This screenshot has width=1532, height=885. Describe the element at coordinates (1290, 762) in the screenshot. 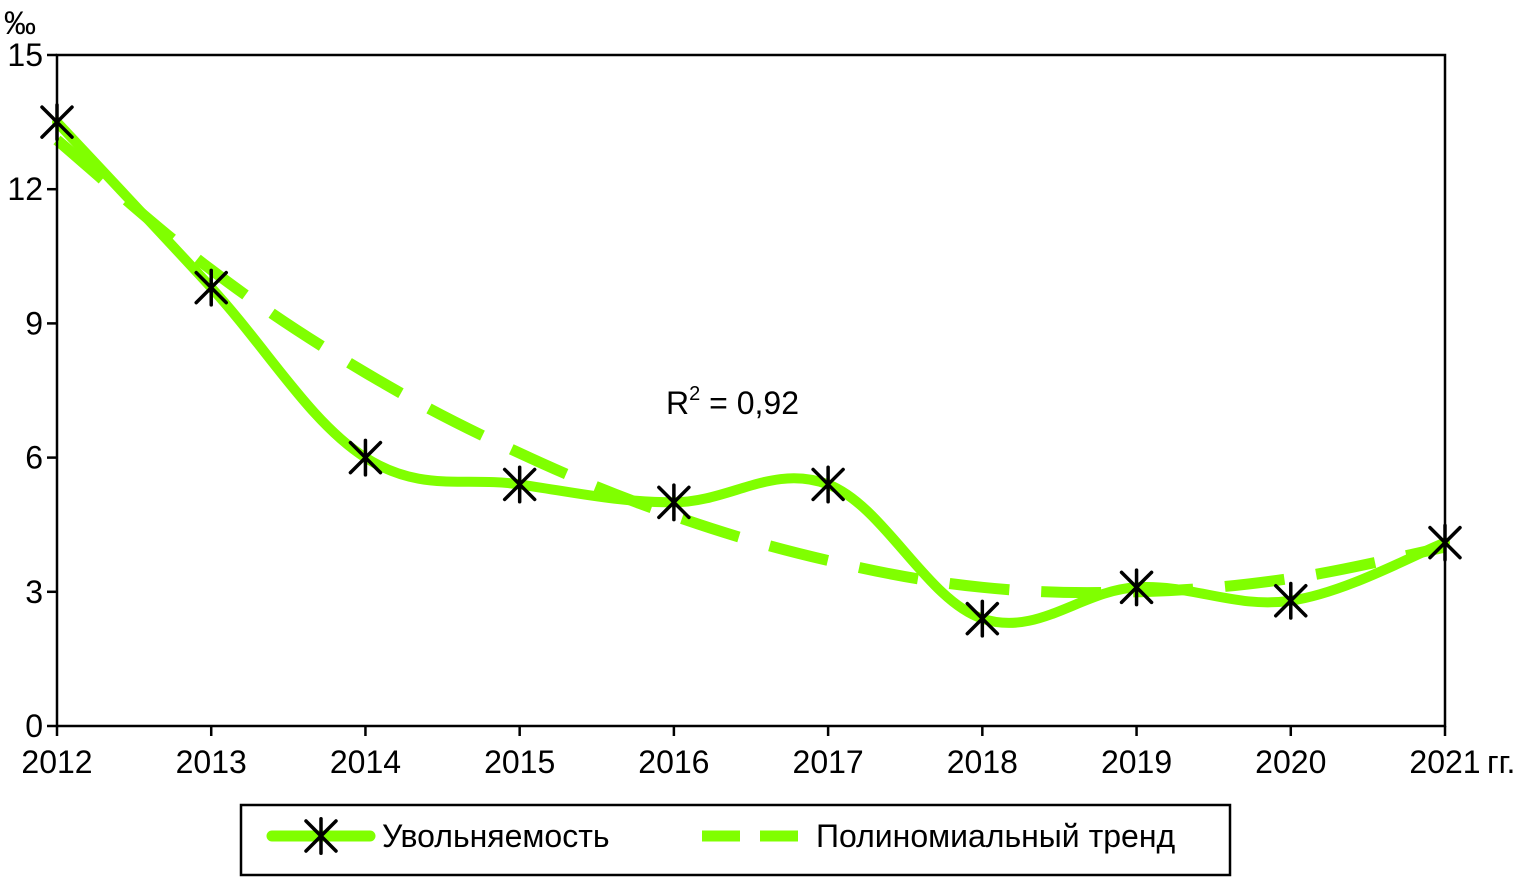

I see `x-tick-label: 2020` at that location.